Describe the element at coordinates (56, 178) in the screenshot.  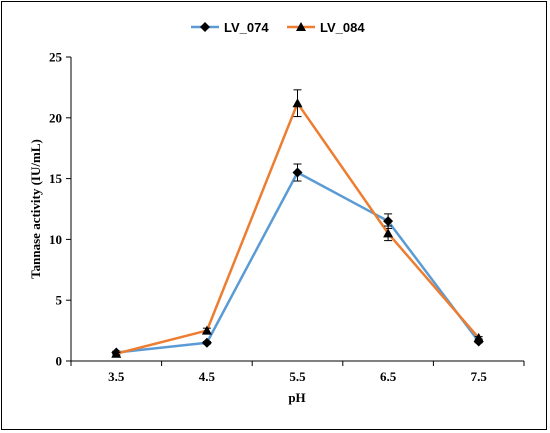
I see `y-tick-label: 15` at that location.